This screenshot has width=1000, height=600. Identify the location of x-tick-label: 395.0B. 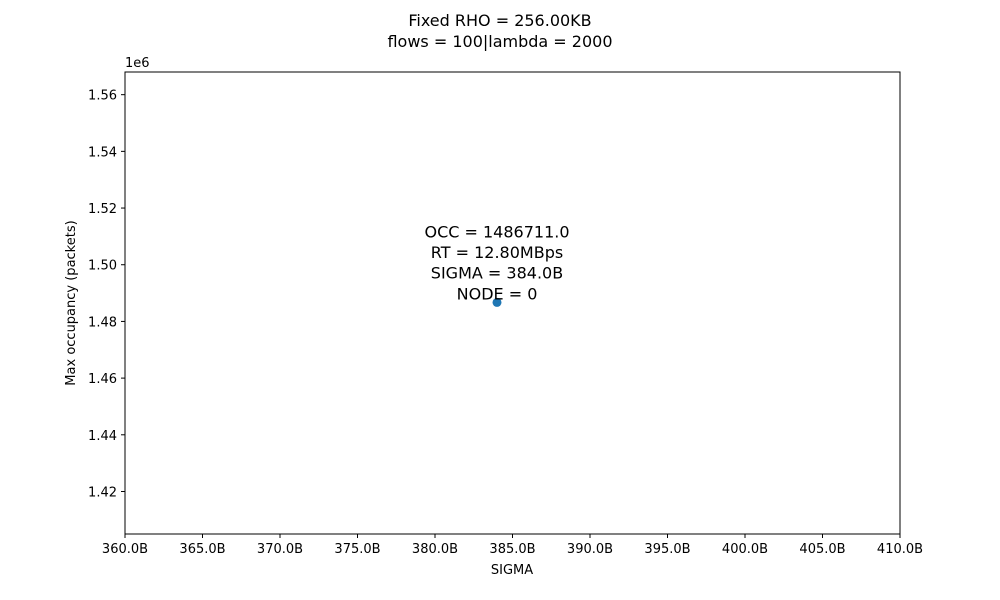
(667, 549).